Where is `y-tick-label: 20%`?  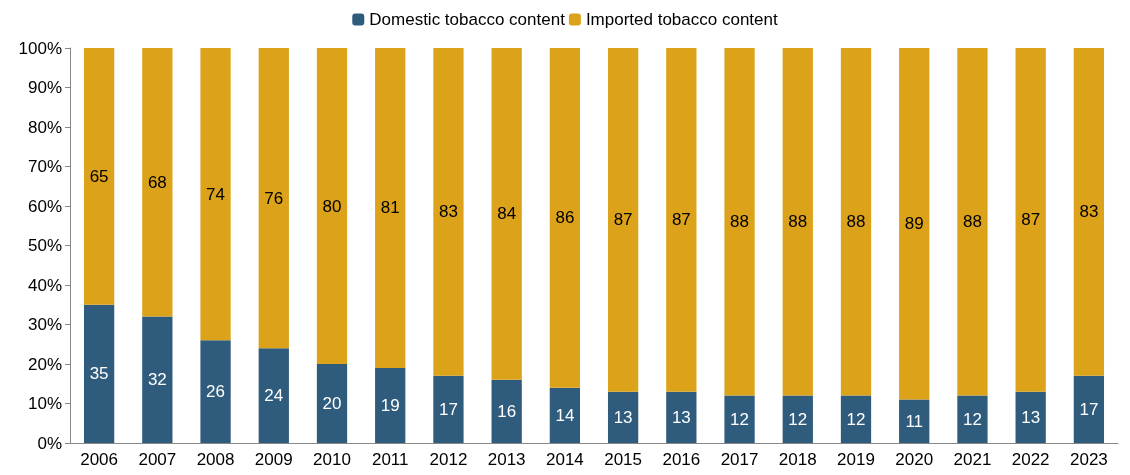 y-tick-label: 20% is located at coordinates (44, 364).